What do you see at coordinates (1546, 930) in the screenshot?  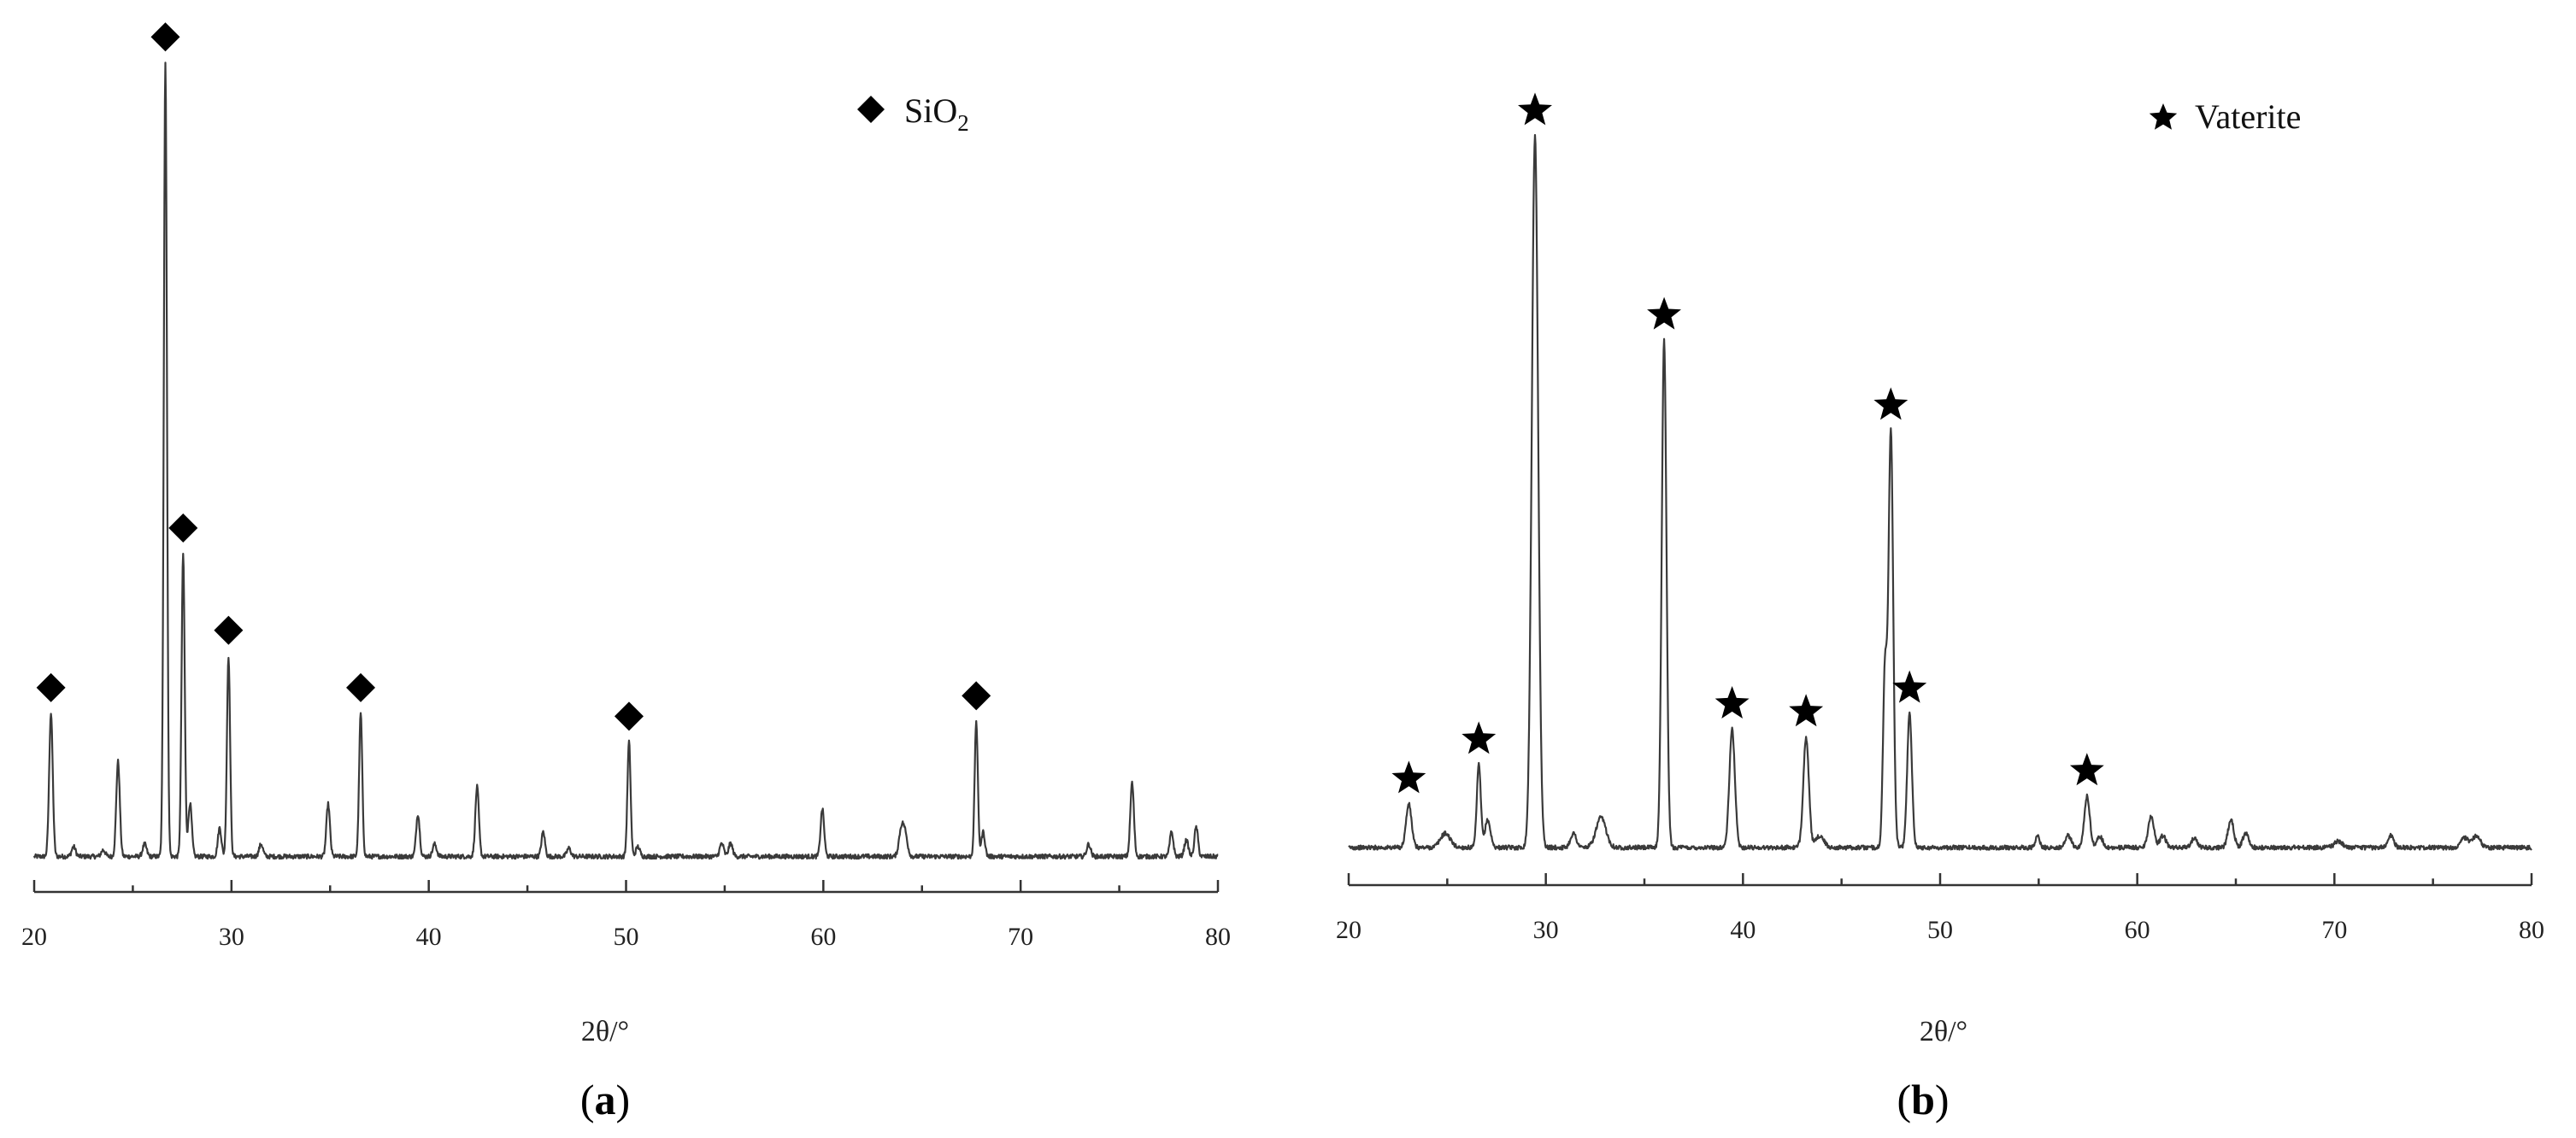 I see `panel-b-x-tick-label: 30` at bounding box center [1546, 930].